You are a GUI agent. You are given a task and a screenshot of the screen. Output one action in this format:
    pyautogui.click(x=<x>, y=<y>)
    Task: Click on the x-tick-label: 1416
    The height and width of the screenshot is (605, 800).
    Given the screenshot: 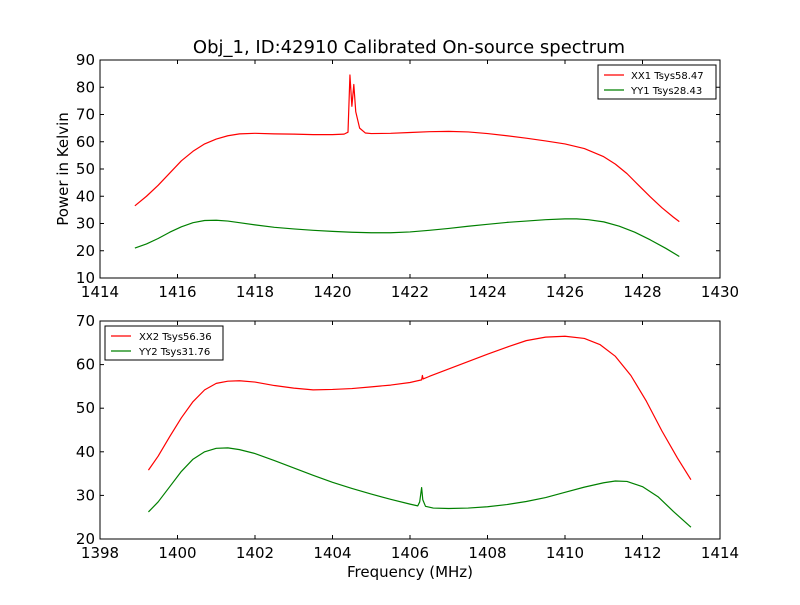 What is the action you would take?
    pyautogui.click(x=177, y=292)
    